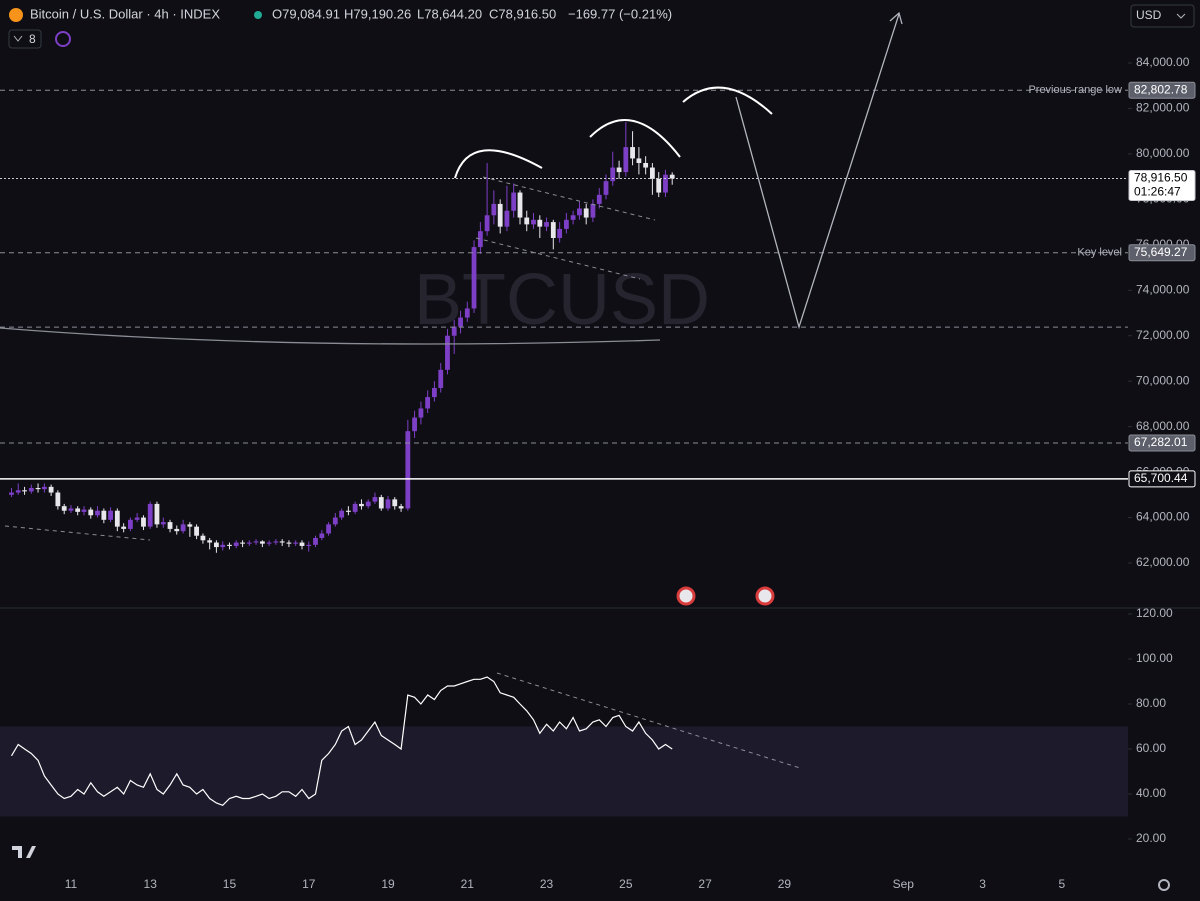 Image resolution: width=1200 pixels, height=901 pixels. Describe the element at coordinates (24, 852) in the screenshot. I see `logo` at that location.